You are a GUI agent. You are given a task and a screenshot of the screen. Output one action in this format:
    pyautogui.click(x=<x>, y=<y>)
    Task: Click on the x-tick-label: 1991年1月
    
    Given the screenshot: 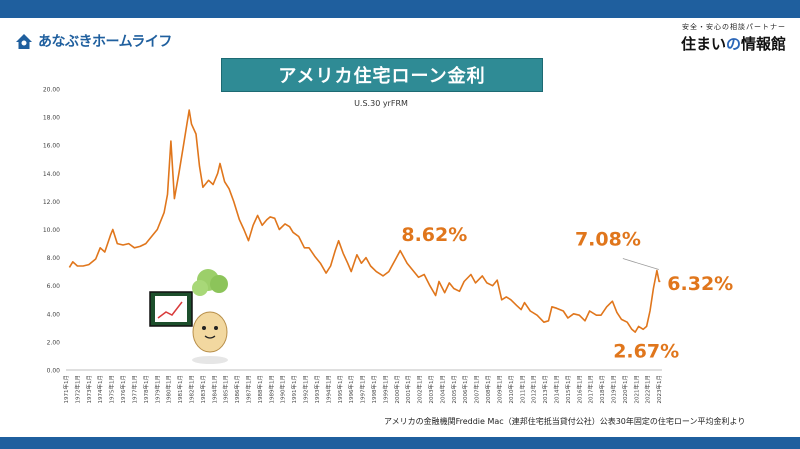 What is the action you would take?
    pyautogui.click(x=294, y=389)
    